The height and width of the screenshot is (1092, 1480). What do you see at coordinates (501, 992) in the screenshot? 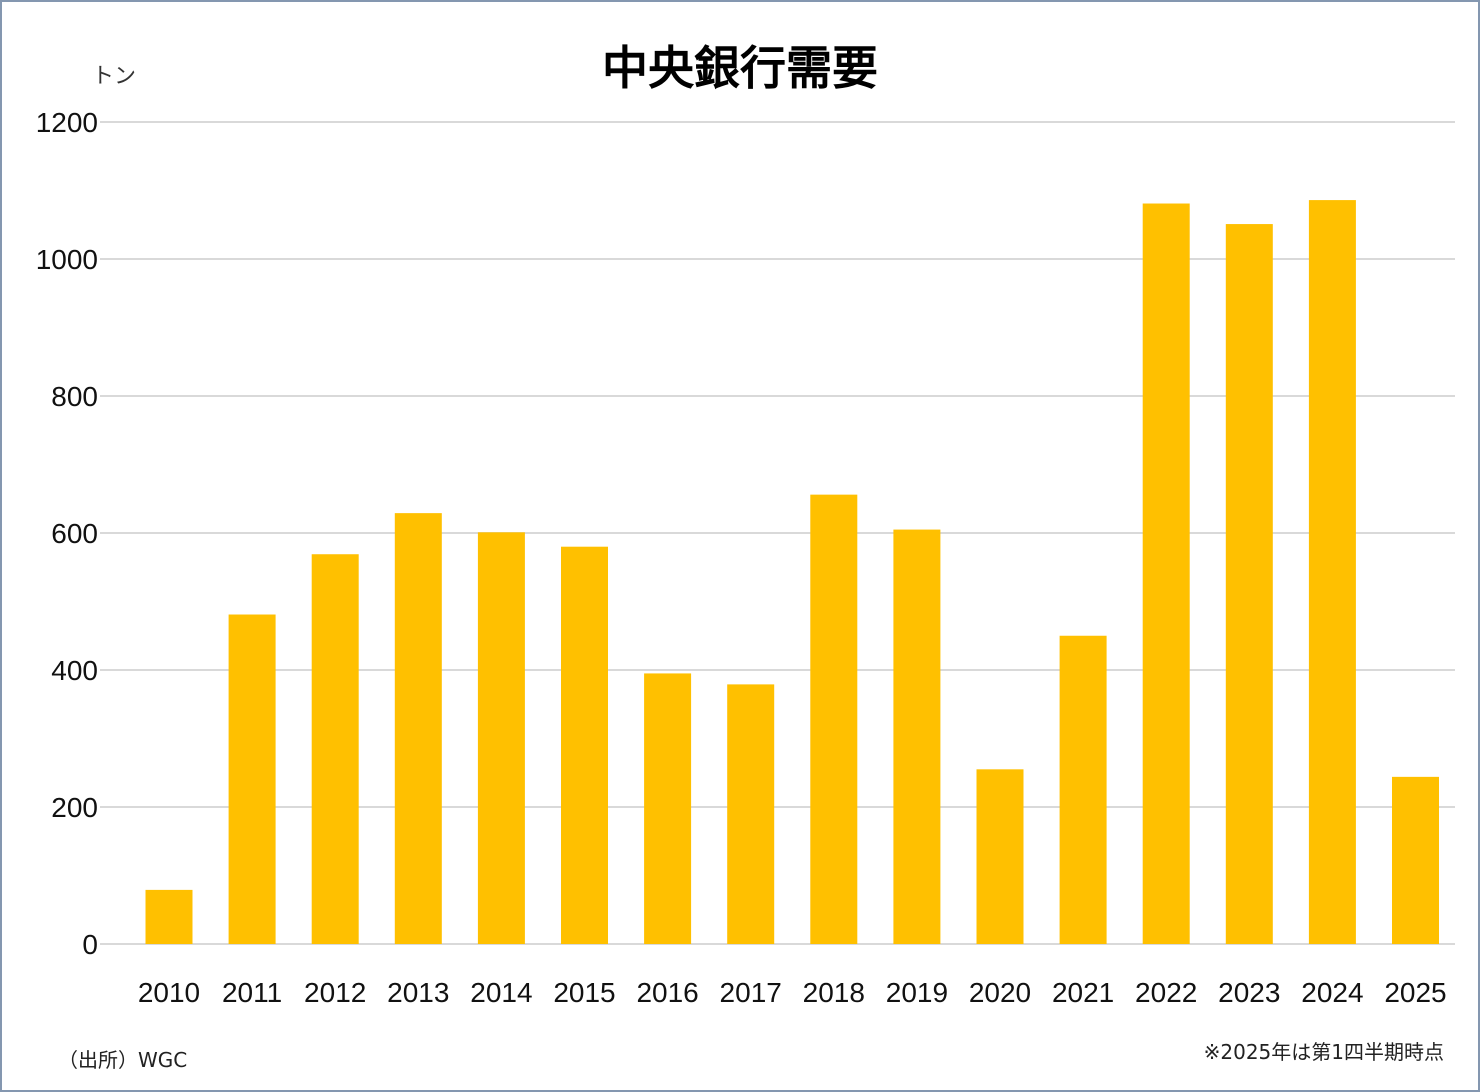
I see `x-tick-label: 2014` at bounding box center [501, 992].